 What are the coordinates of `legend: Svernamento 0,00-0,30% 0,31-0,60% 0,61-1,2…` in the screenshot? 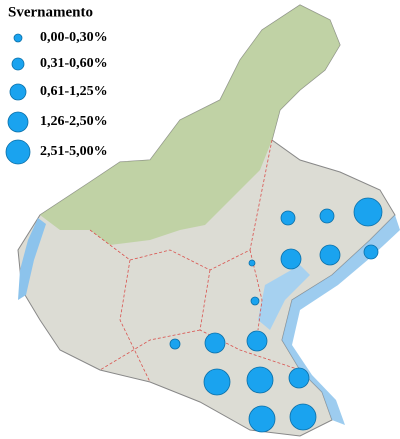 It's located at (56, 84).